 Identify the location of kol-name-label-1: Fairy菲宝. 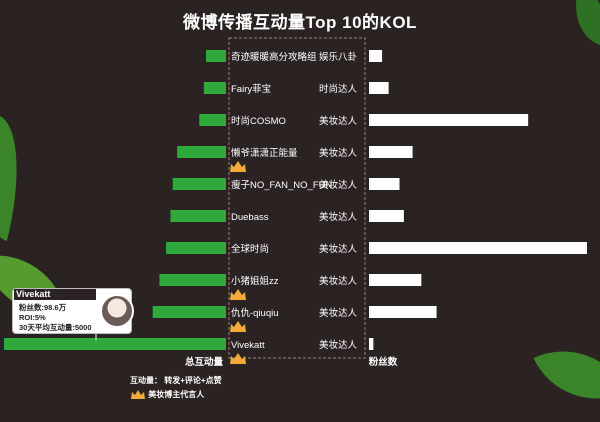
(251, 89).